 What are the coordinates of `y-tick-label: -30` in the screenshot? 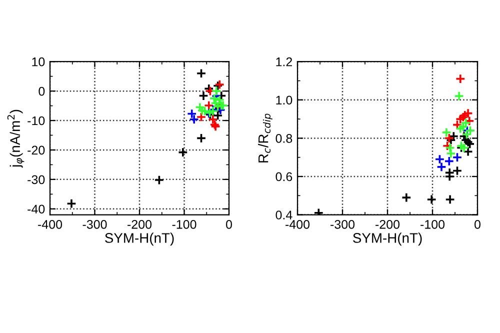 It's located at (36, 179).